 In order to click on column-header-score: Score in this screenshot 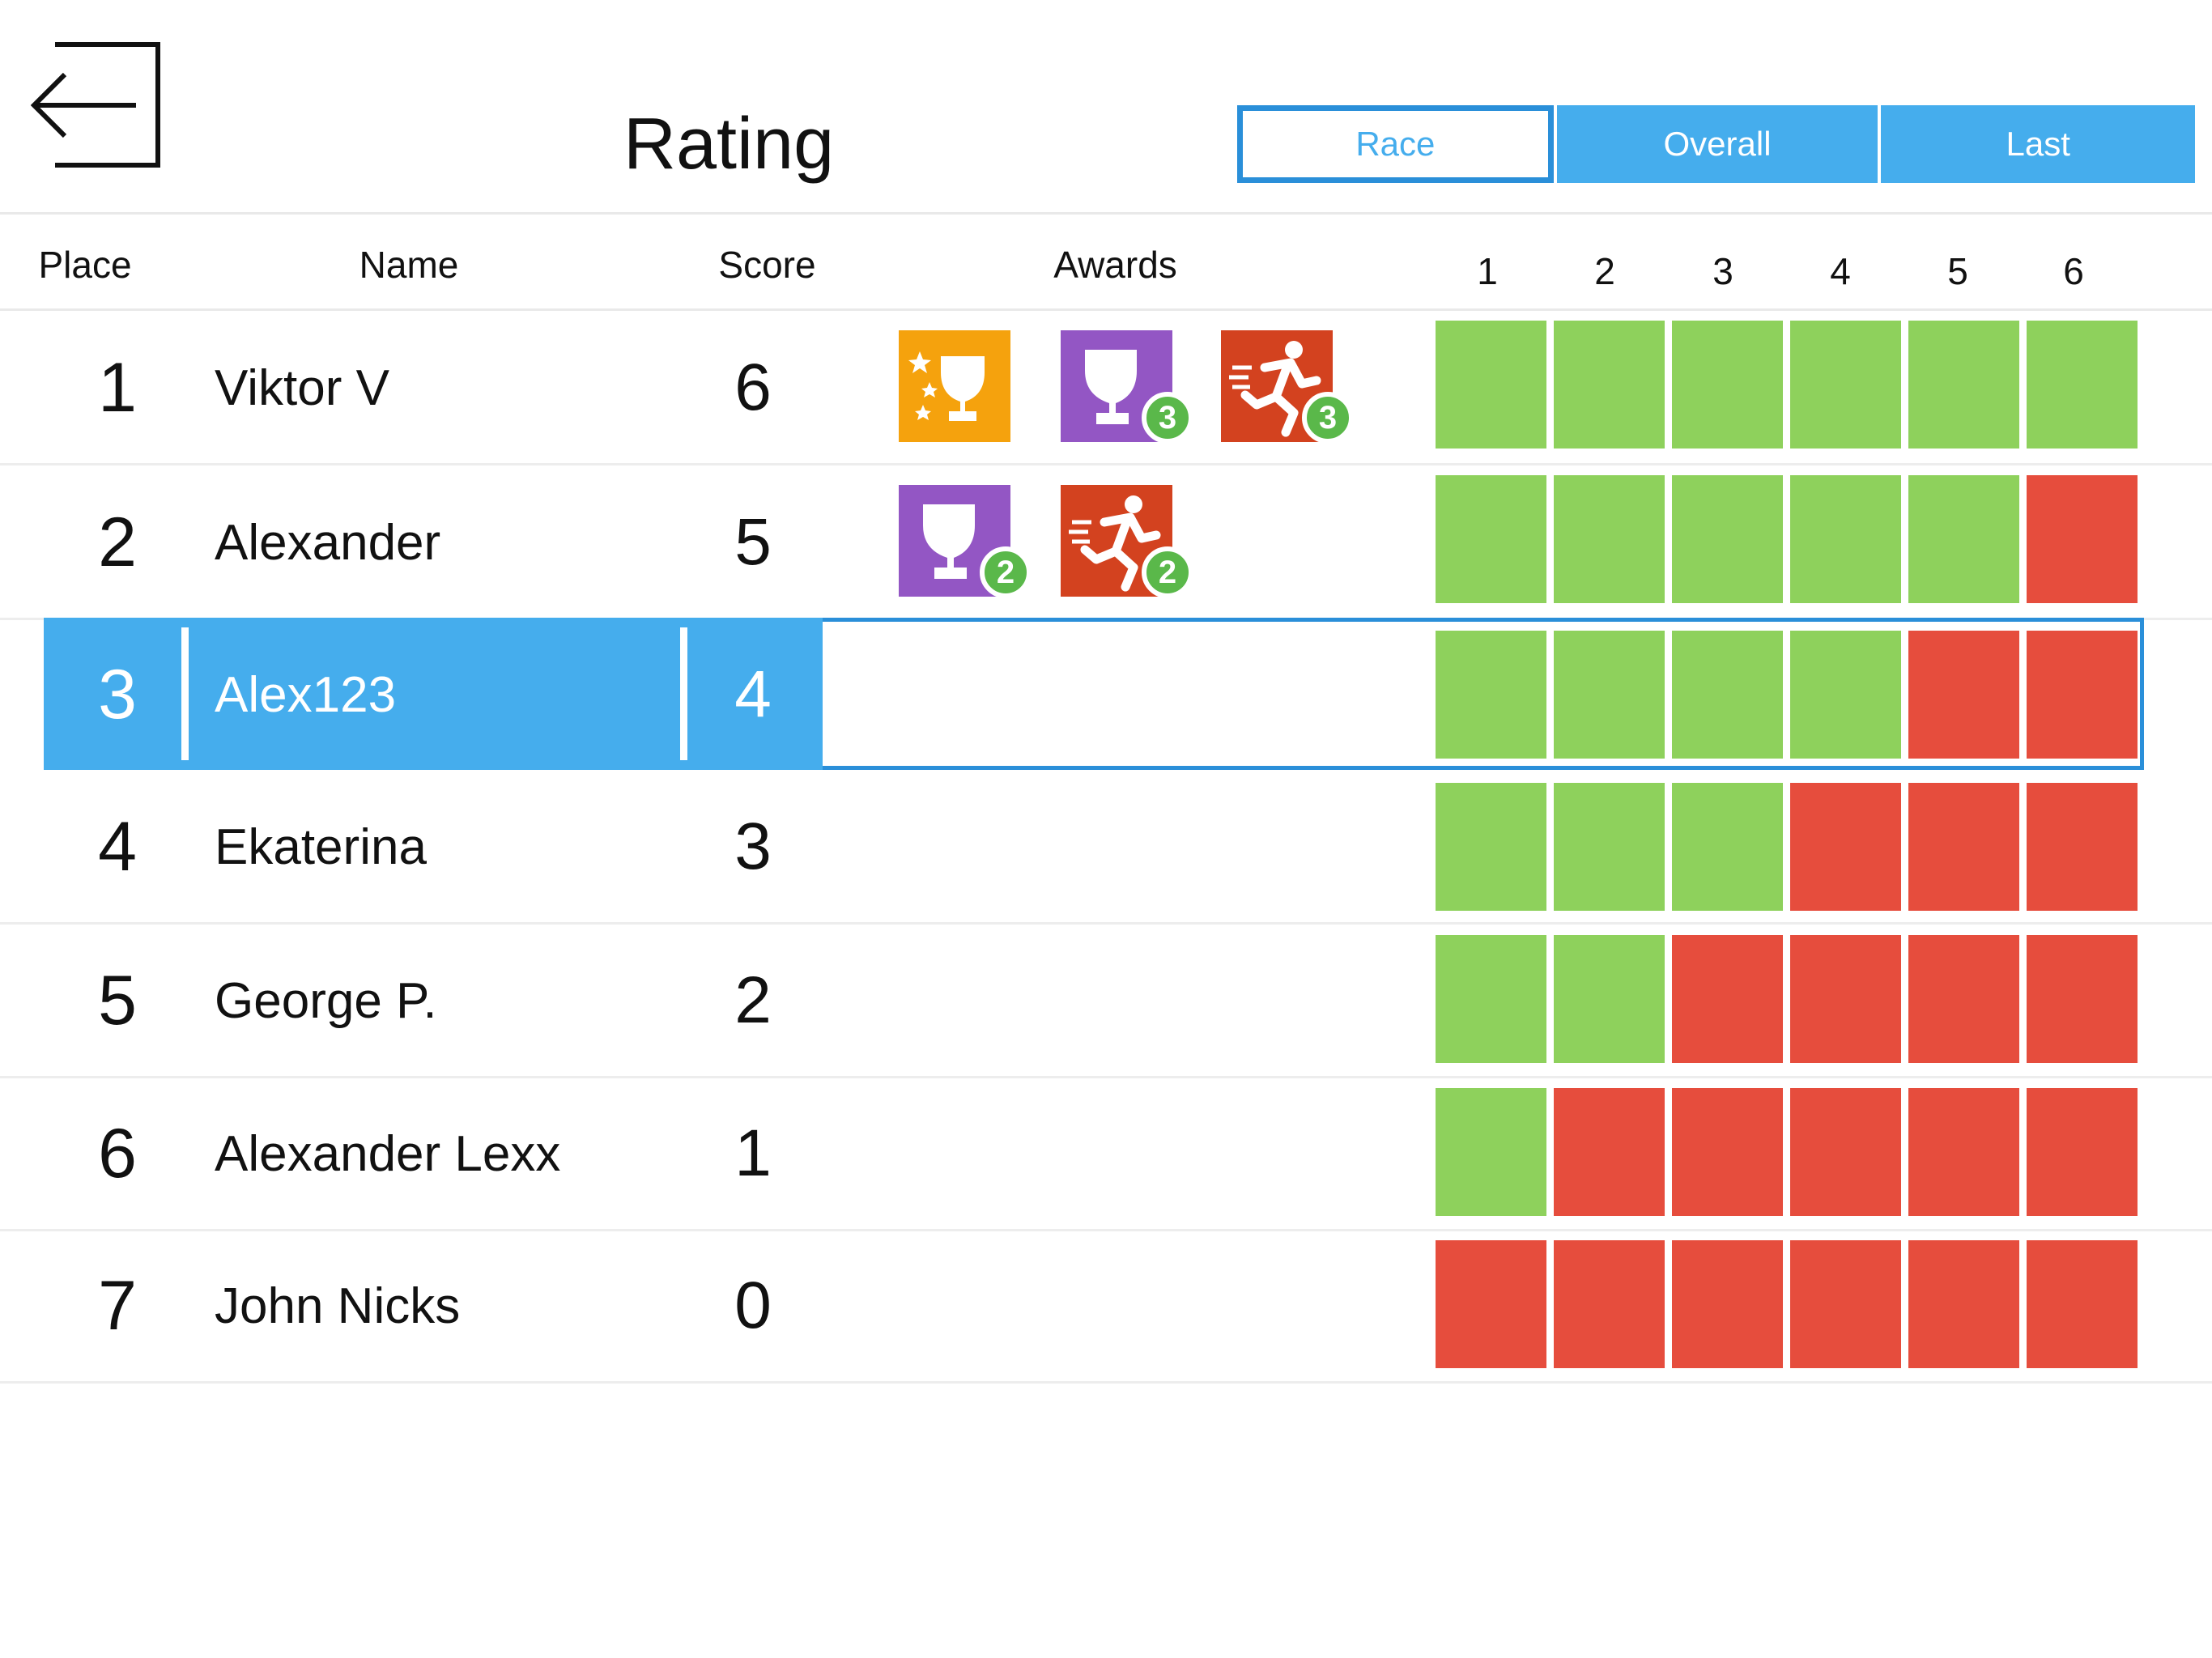, I will do `click(767, 265)`.